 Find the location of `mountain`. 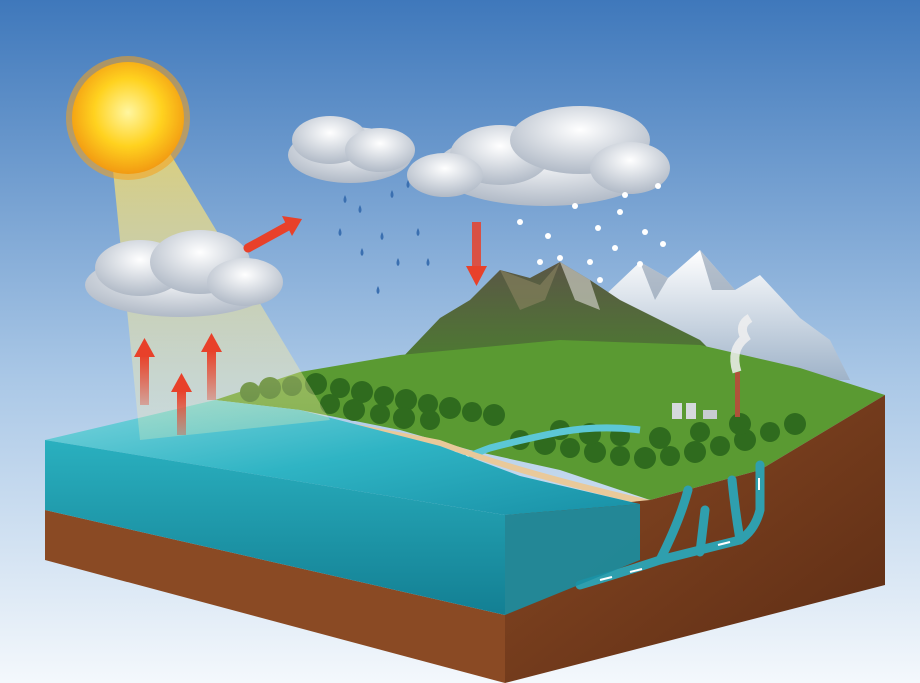

mountain is located at coordinates (560, 311).